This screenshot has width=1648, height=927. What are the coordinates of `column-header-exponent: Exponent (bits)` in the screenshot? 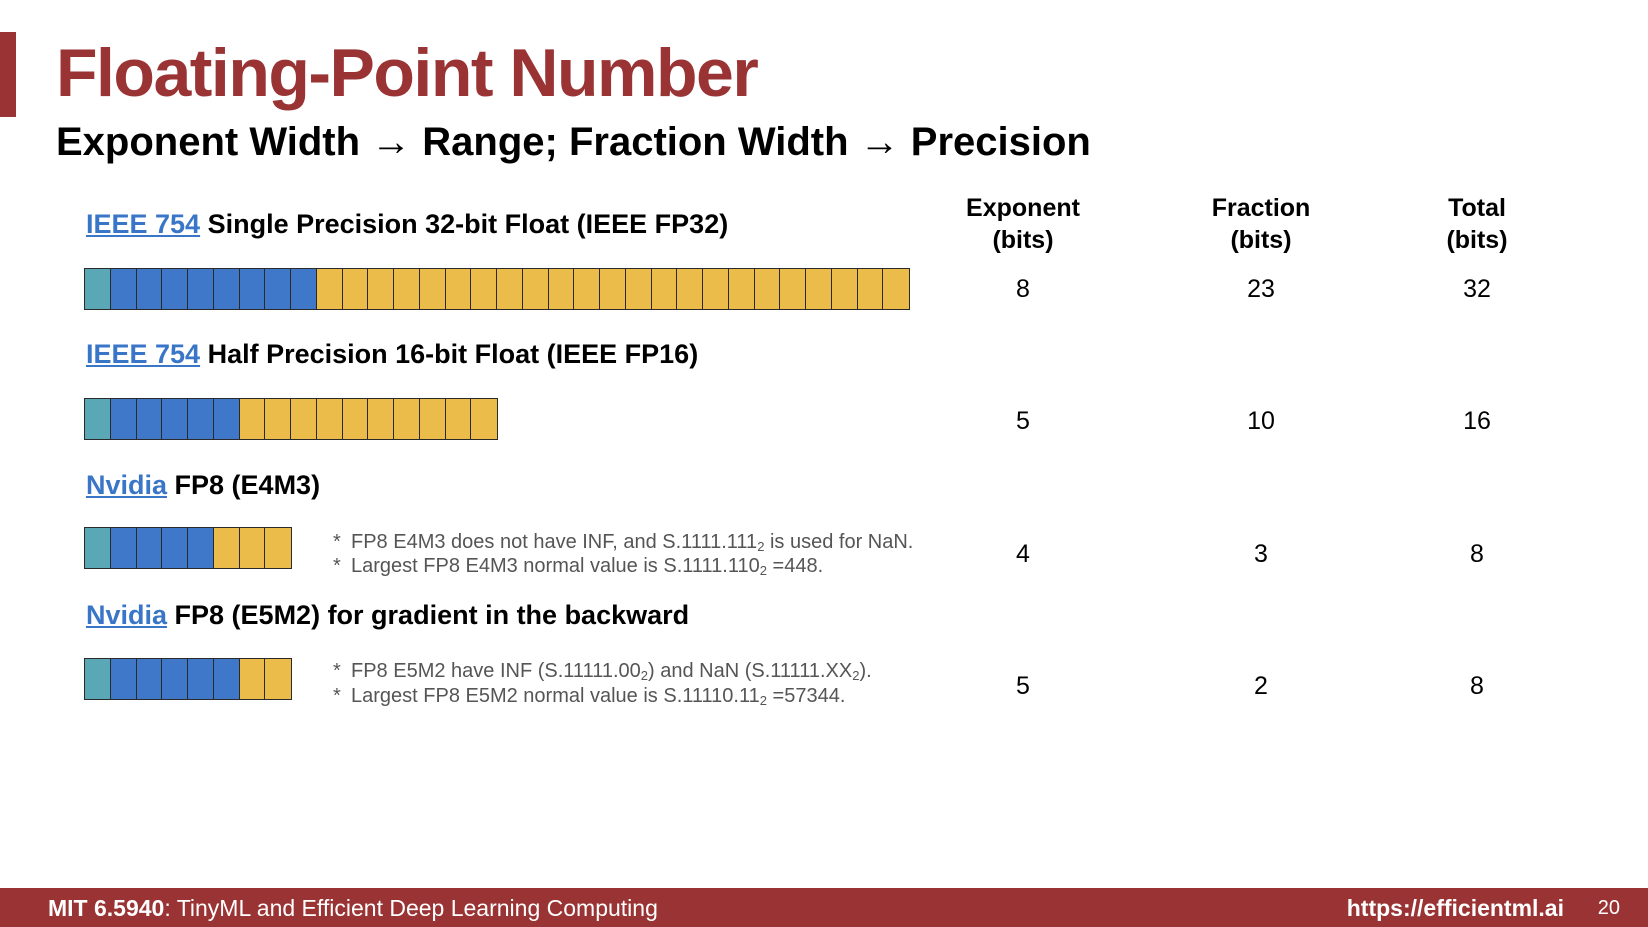 It's located at (1023, 224).